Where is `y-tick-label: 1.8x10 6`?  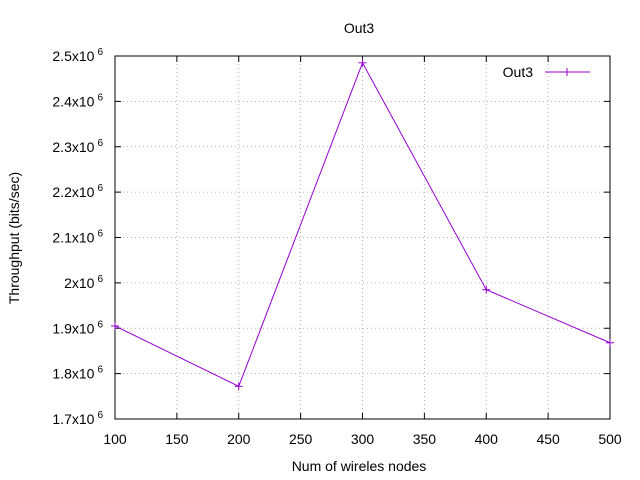 y-tick-label: 1.8x10 6 is located at coordinates (77, 373).